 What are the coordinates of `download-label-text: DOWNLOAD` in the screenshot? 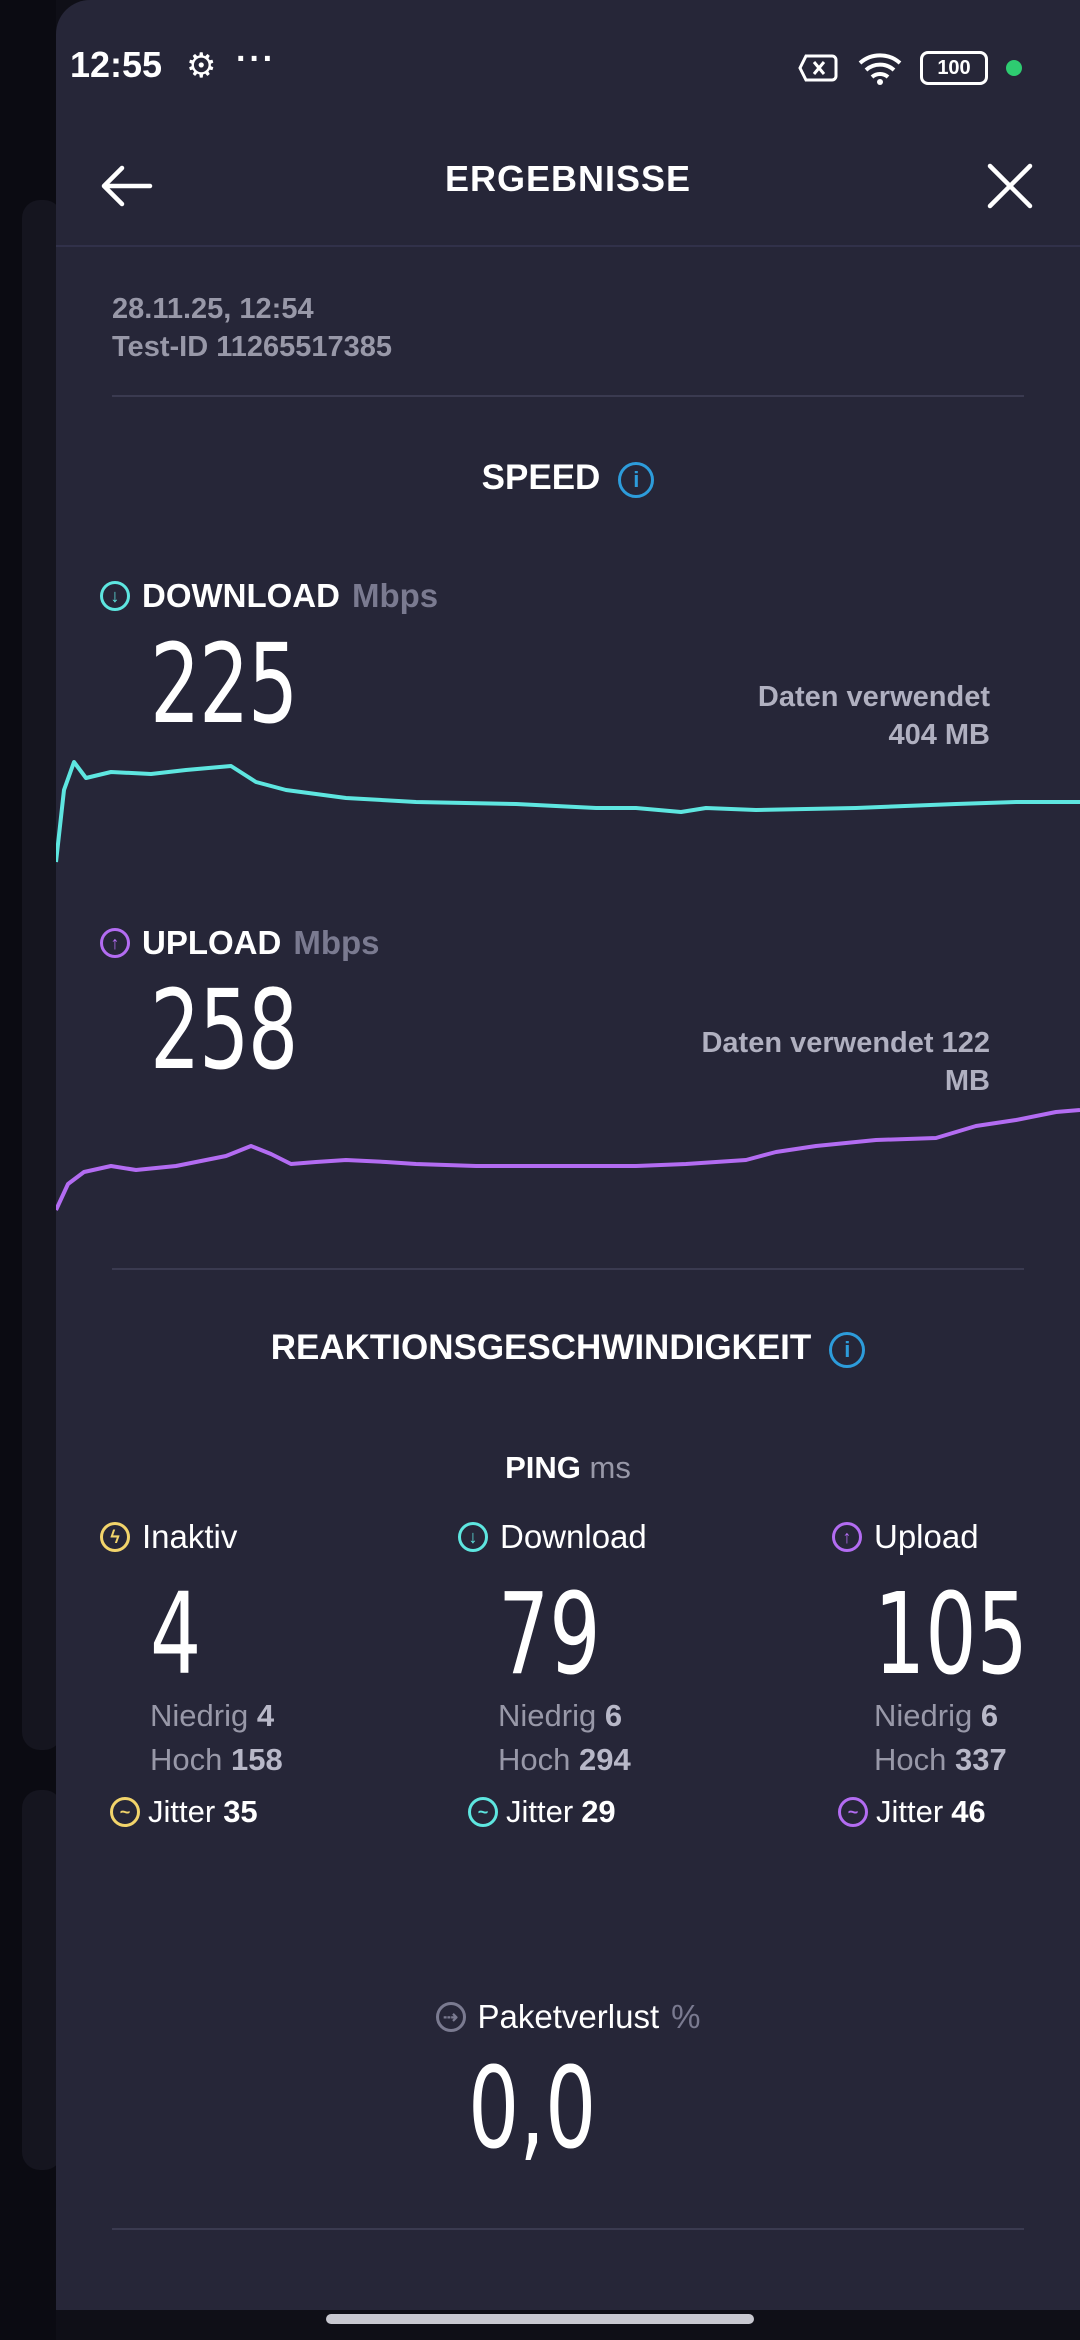 It's located at (241, 595).